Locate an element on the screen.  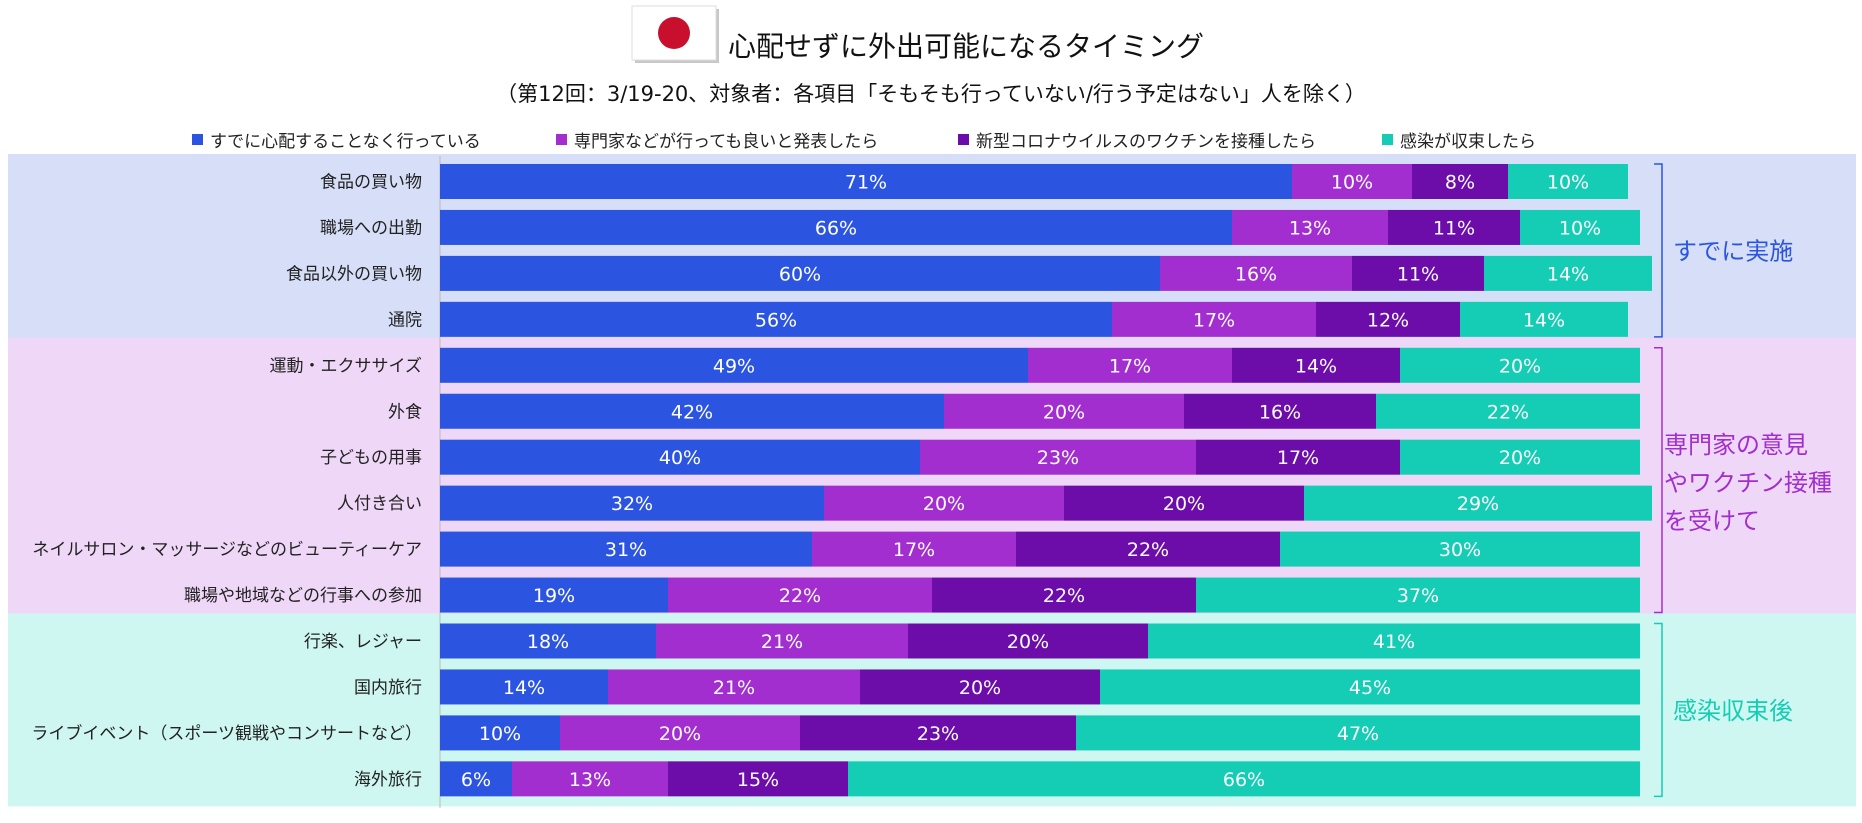
data-label-r6-s4: 22% is located at coordinates (1508, 412).